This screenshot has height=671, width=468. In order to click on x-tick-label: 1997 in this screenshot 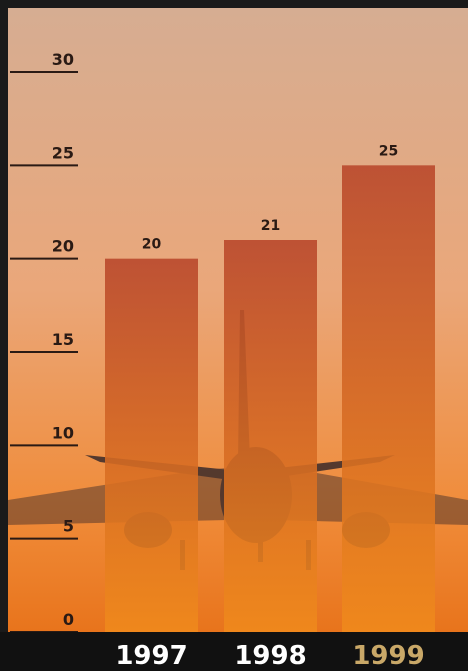, I will do `click(151, 656)`.